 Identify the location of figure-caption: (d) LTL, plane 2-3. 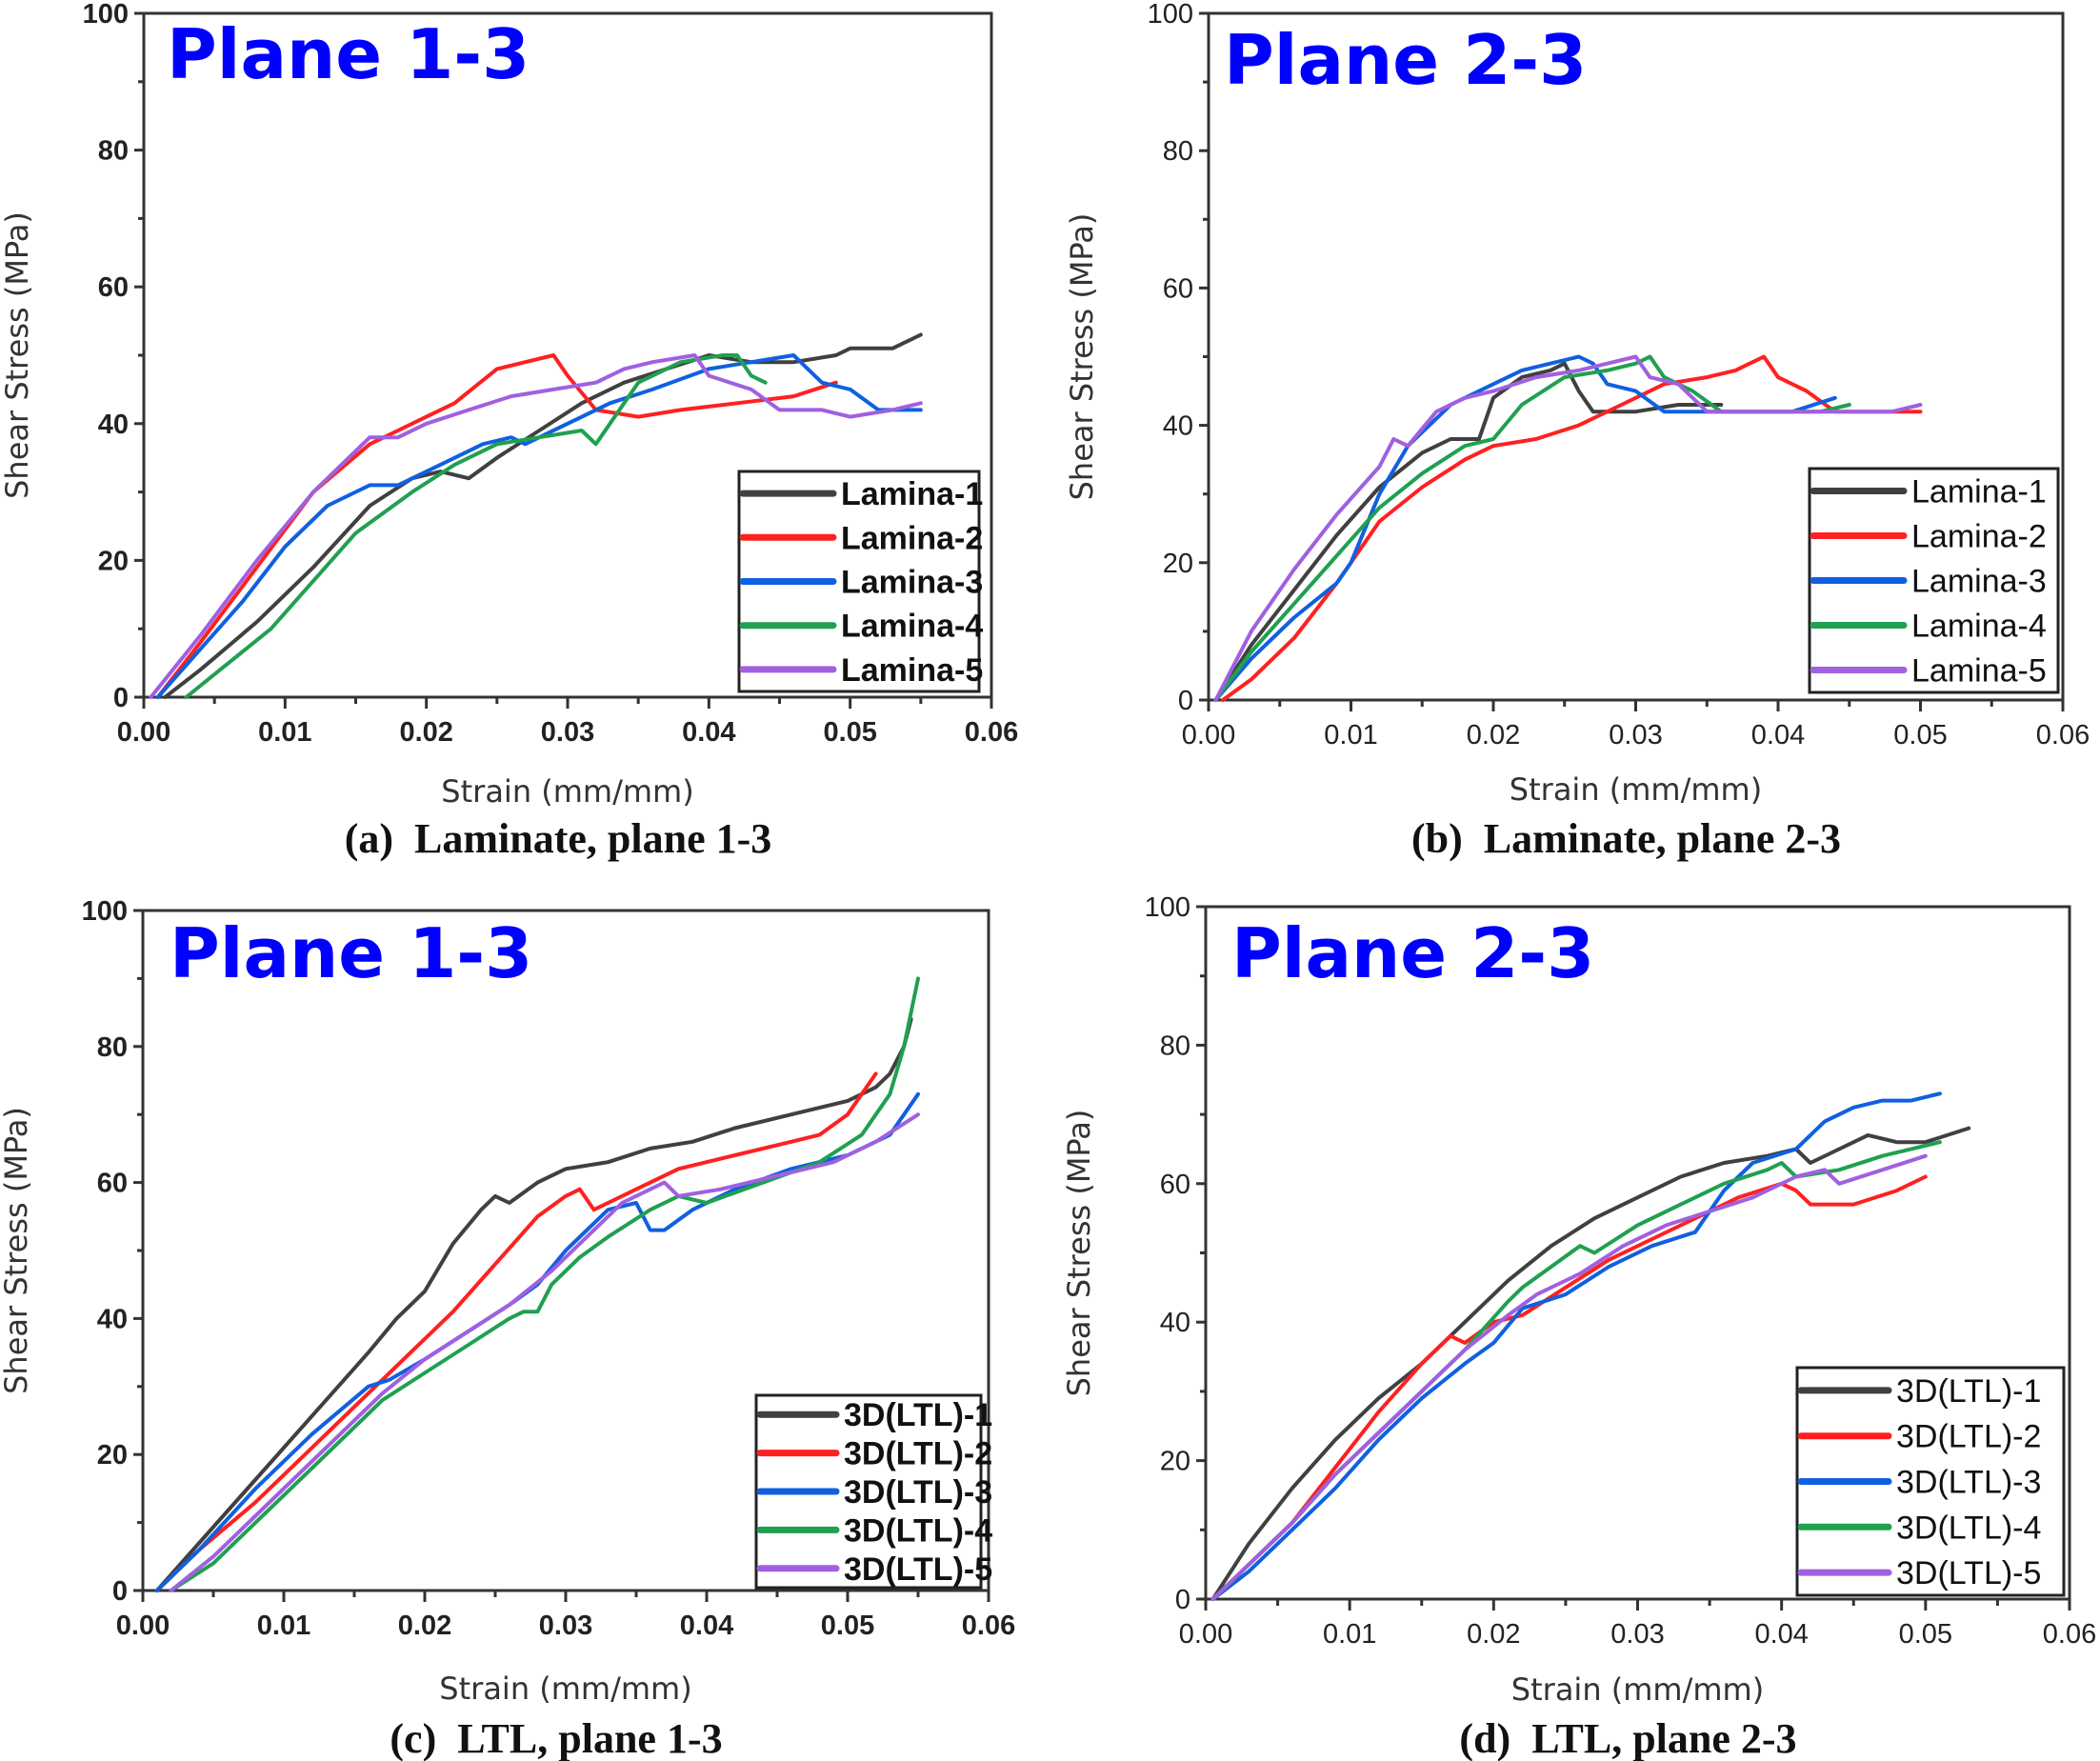
(1627, 1738).